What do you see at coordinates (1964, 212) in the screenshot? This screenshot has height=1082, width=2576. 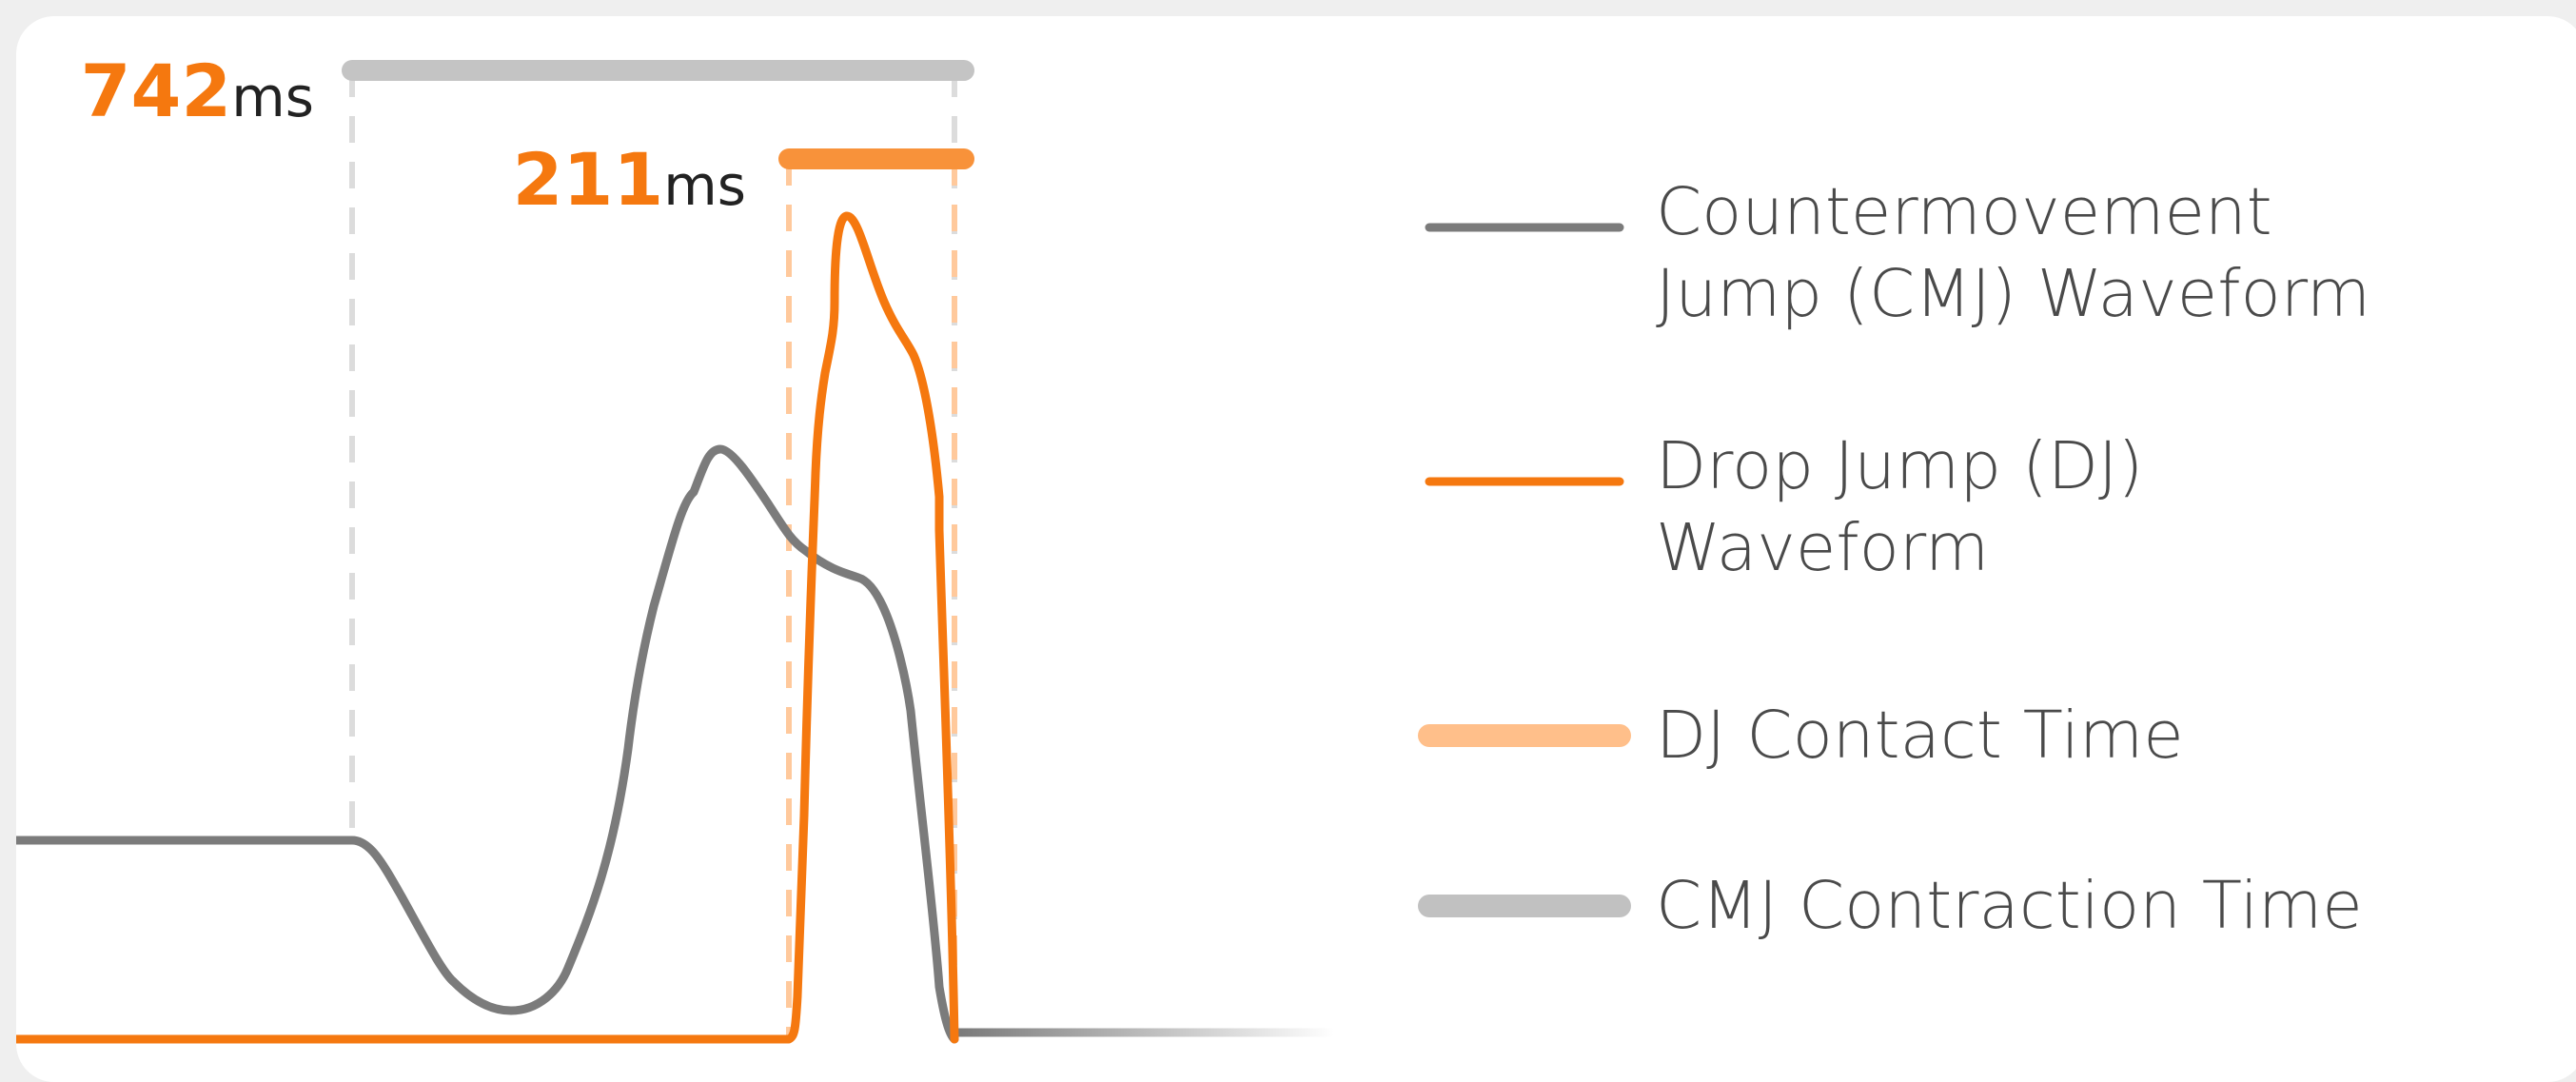 I see `legend-cmj-waveform-line1: Countermovement` at bounding box center [1964, 212].